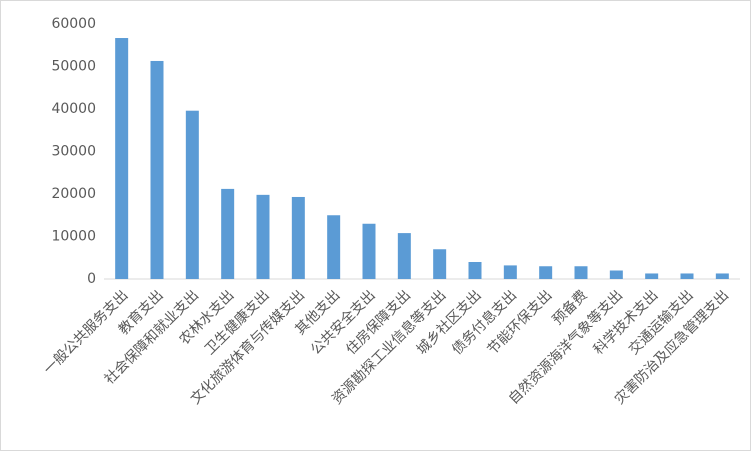 This screenshot has height=452, width=752. I want to click on y-tick-label: 40000, so click(73, 109).